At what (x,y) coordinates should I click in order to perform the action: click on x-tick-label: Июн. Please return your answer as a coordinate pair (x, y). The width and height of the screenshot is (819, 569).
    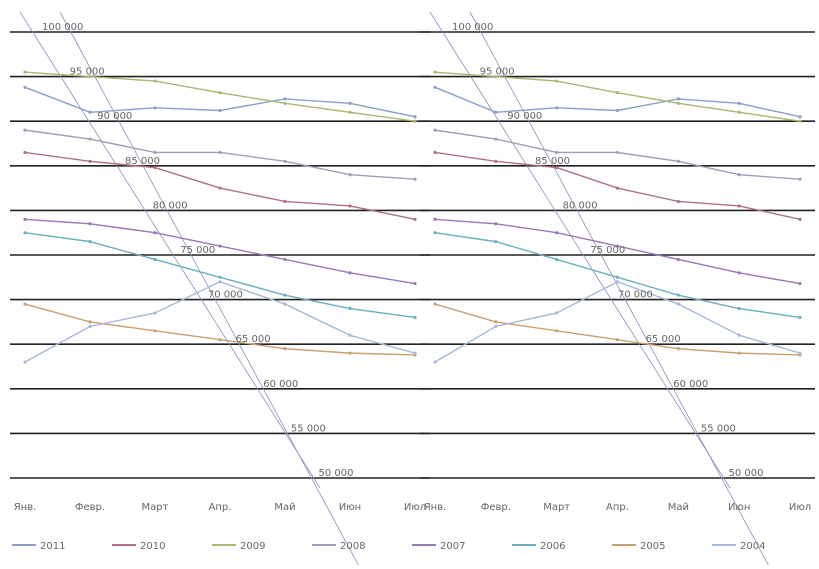
    Looking at the image, I should click on (350, 507).